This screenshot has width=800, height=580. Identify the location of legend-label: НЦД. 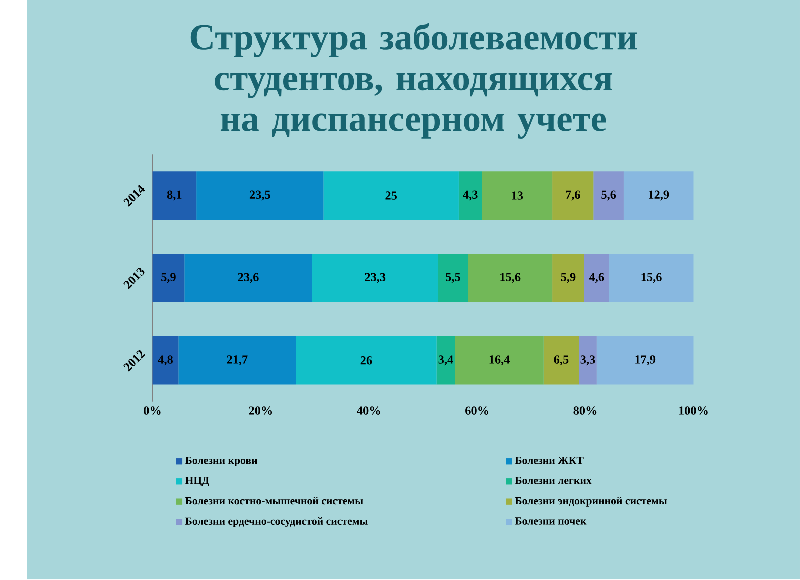
(197, 482).